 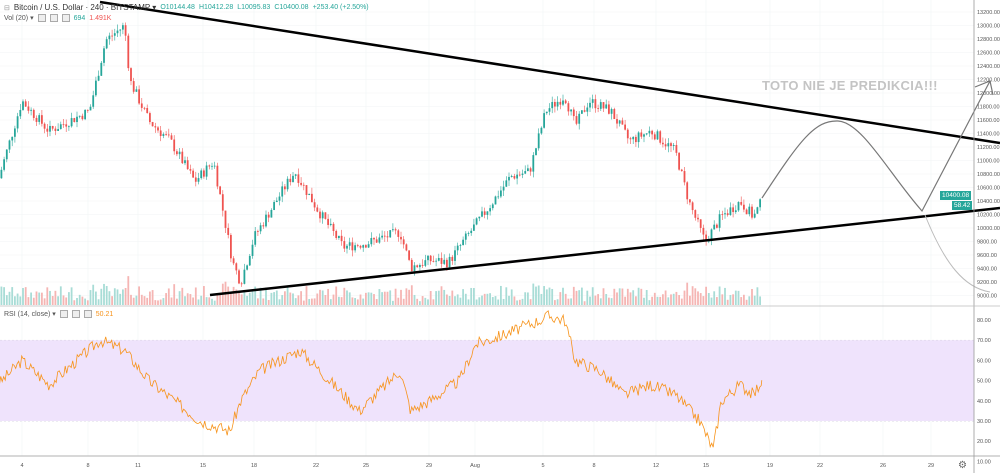 I want to click on annotation-text: TOTO NIE JE PREDIKCIA!!!, so click(x=850, y=85).